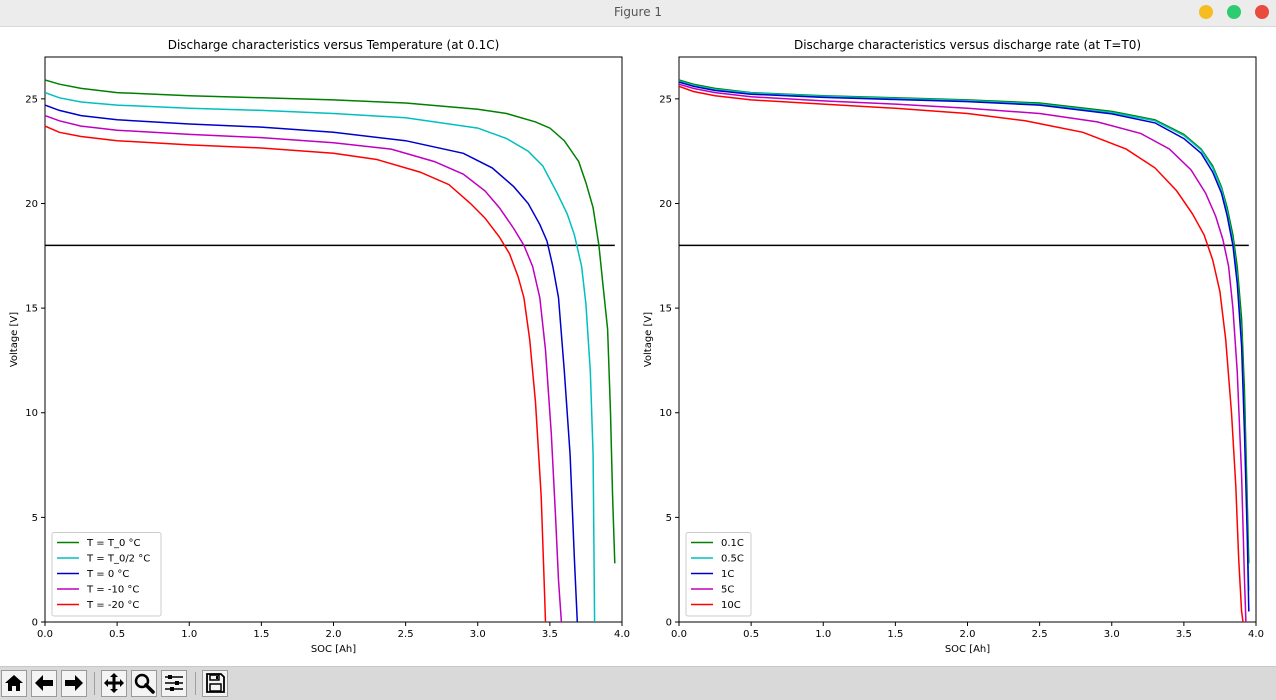 The height and width of the screenshot is (700, 1276). What do you see at coordinates (1234, 12) in the screenshot?
I see `maximize-button` at bounding box center [1234, 12].